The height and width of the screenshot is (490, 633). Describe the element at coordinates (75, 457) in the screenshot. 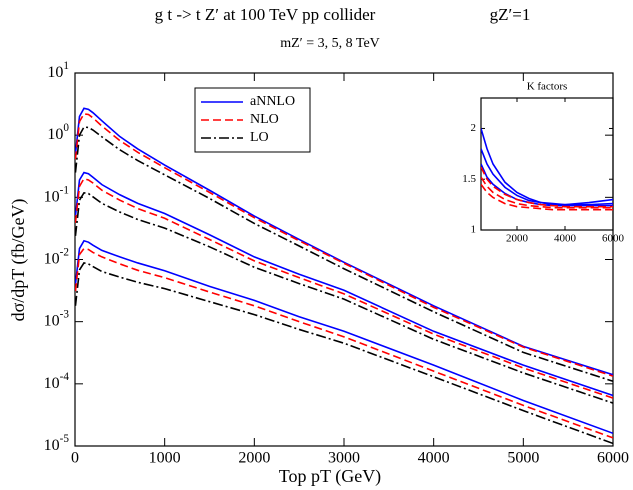

I see `x-tick-label: 0` at that location.